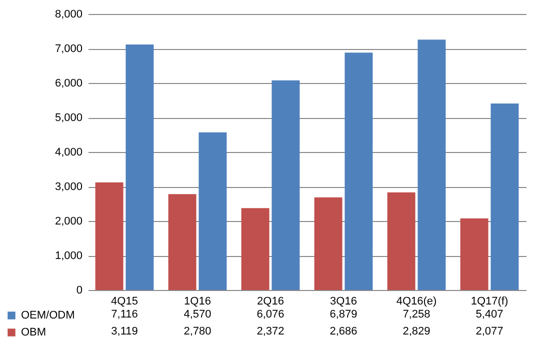 The height and width of the screenshot is (350, 539). What do you see at coordinates (68, 222) in the screenshot?
I see `y-tick-label: 2,000` at bounding box center [68, 222].